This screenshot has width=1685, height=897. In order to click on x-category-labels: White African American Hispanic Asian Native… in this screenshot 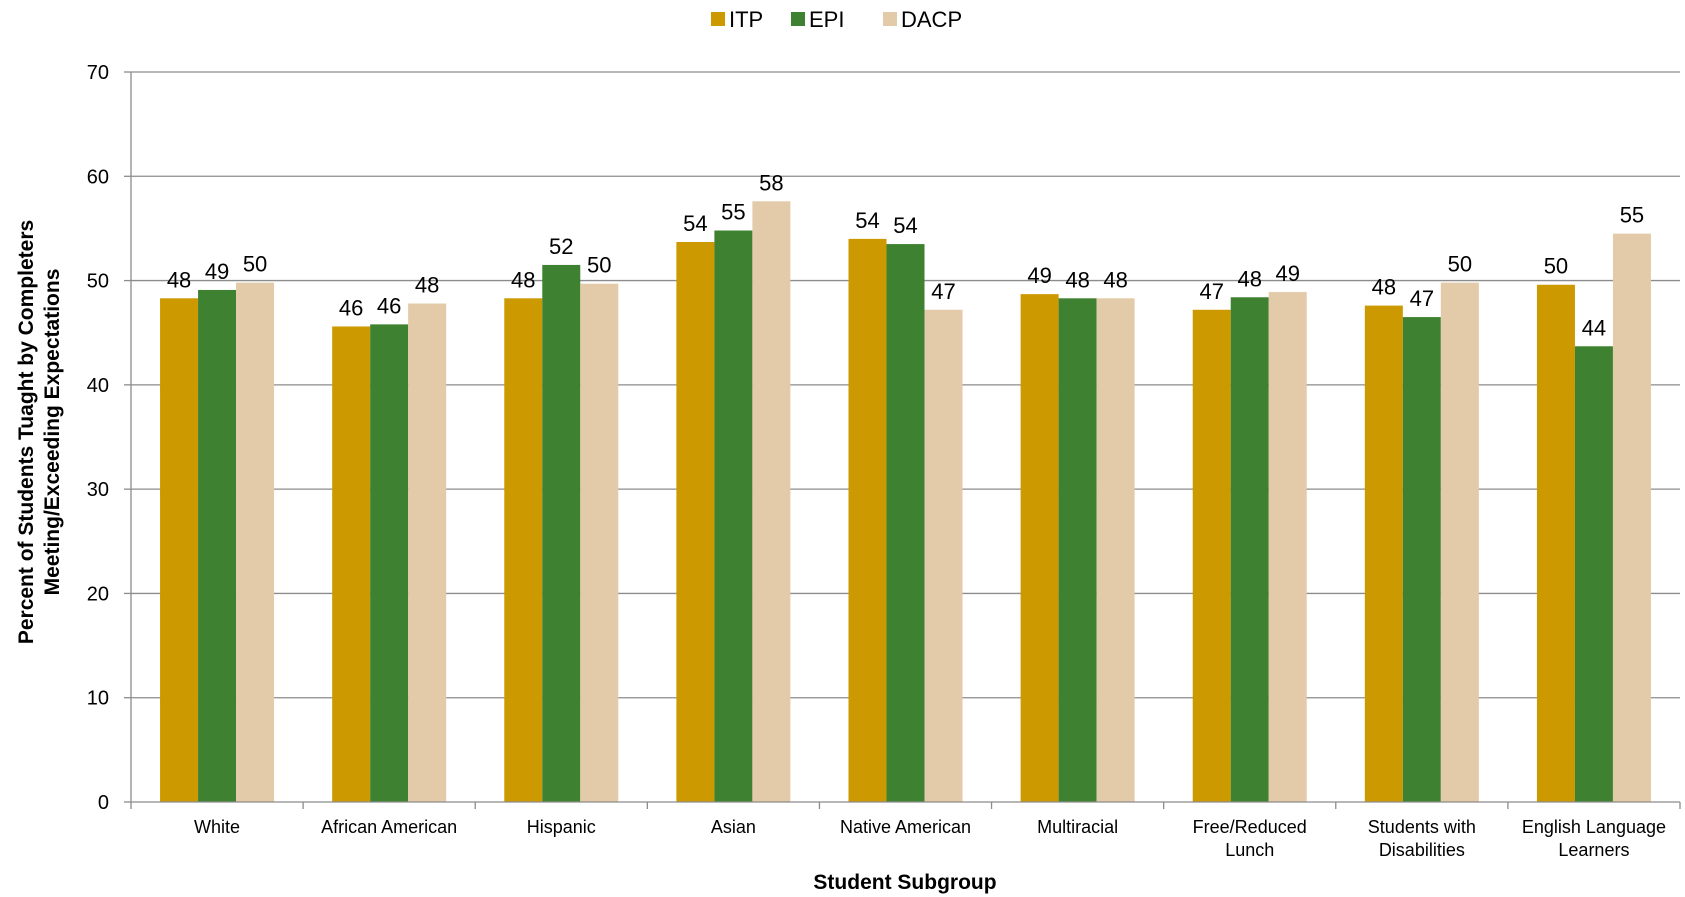, I will do `click(930, 838)`.